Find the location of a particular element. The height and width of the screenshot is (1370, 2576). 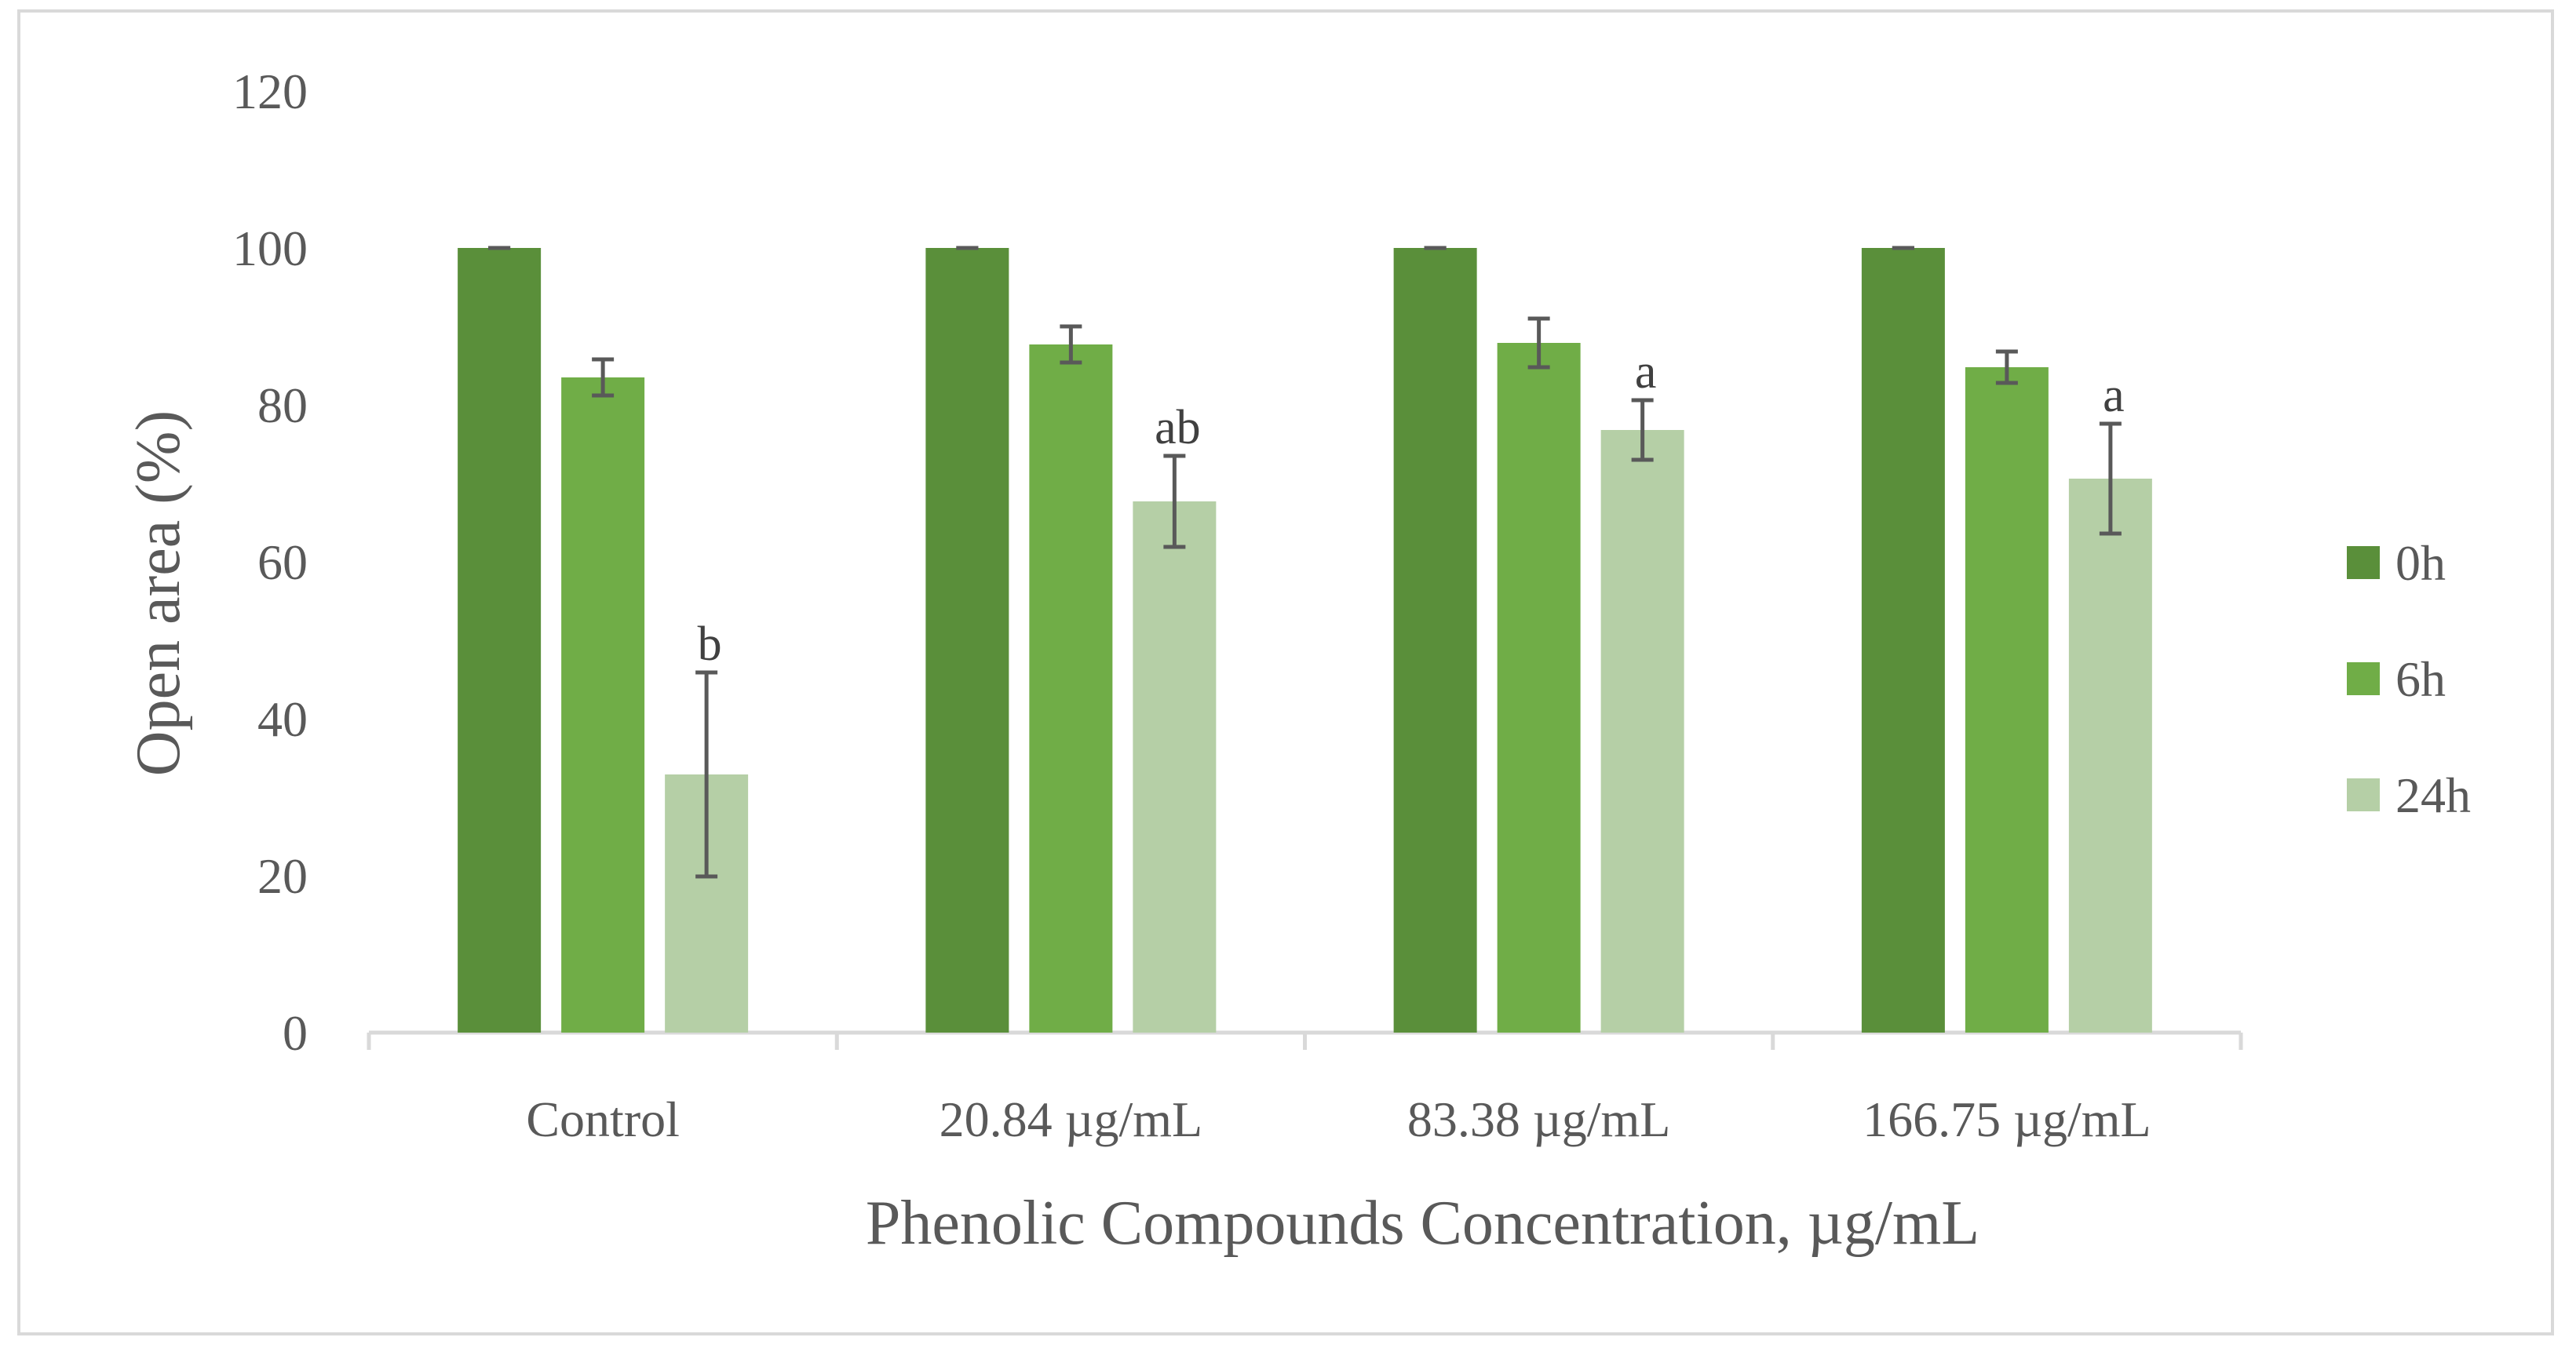

x-tick-label-3: 166.75 µg/mL is located at coordinates (2007, 1119).